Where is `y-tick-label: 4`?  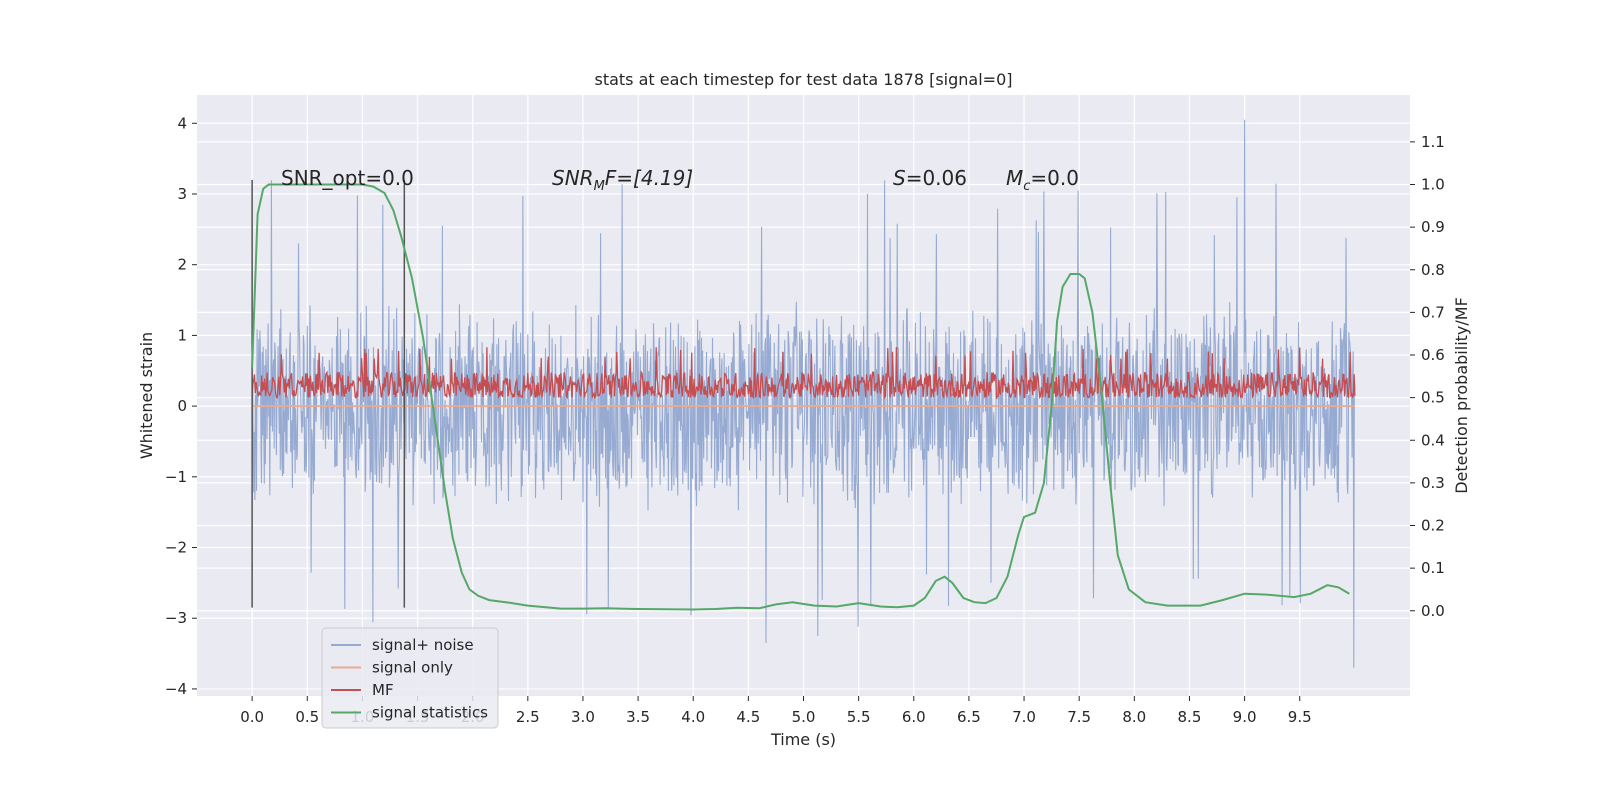 y-tick-label: 4 is located at coordinates (182, 123).